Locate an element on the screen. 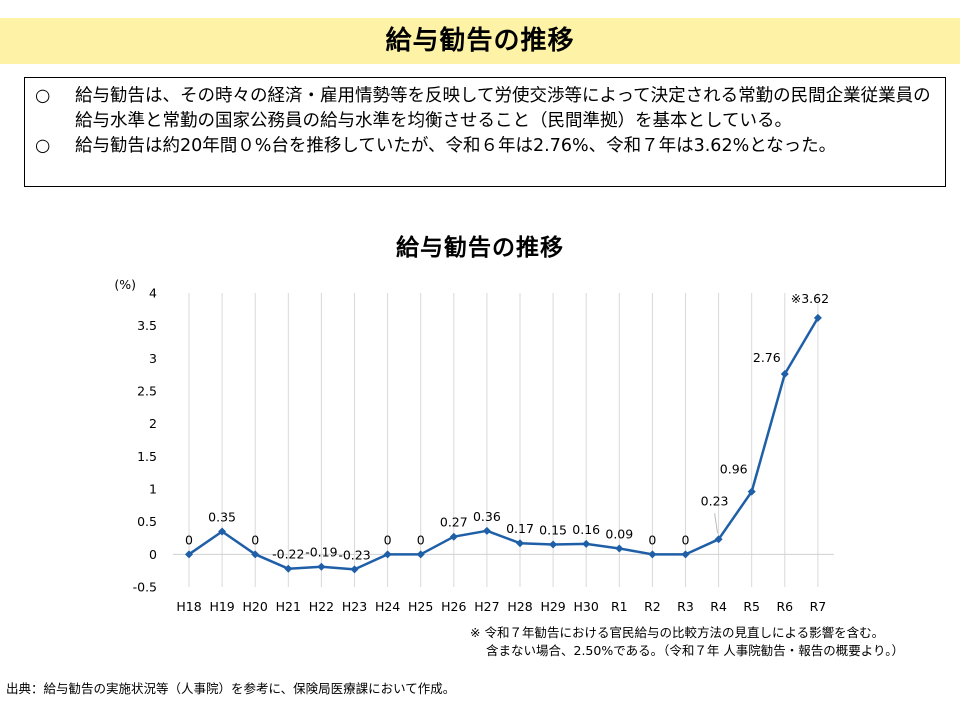  y-axis-label: (%) is located at coordinates (125, 284).